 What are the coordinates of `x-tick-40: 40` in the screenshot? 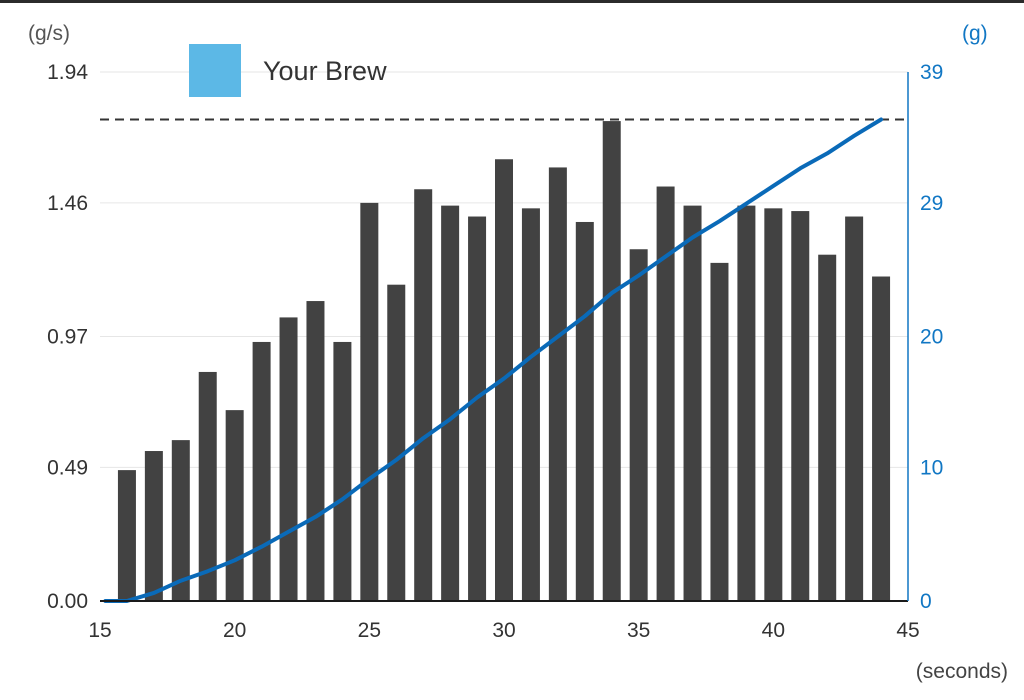 It's located at (773, 630).